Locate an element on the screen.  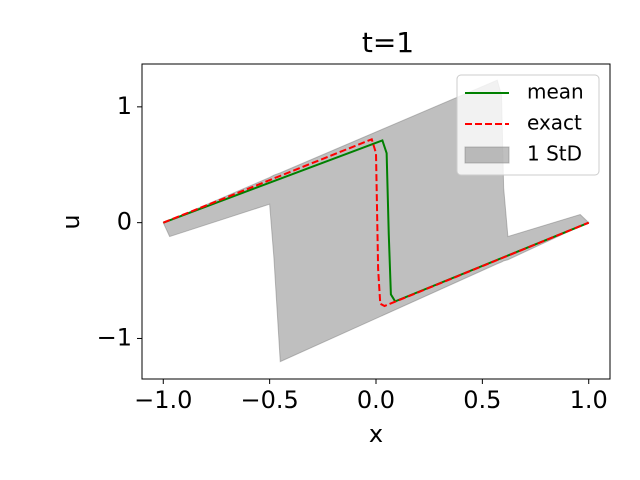
legend-label: exact is located at coordinates (554, 123).